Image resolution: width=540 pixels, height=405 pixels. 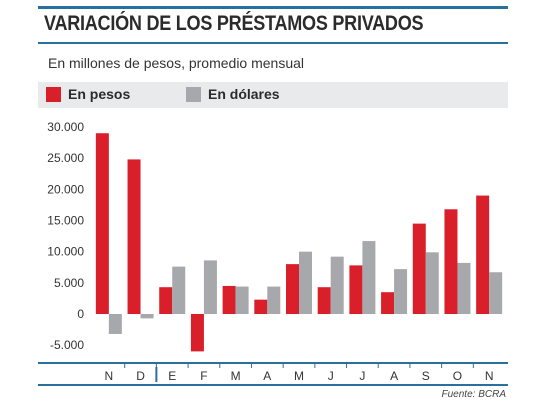 What do you see at coordinates (457, 376) in the screenshot?
I see `x-tick-label: O` at bounding box center [457, 376].